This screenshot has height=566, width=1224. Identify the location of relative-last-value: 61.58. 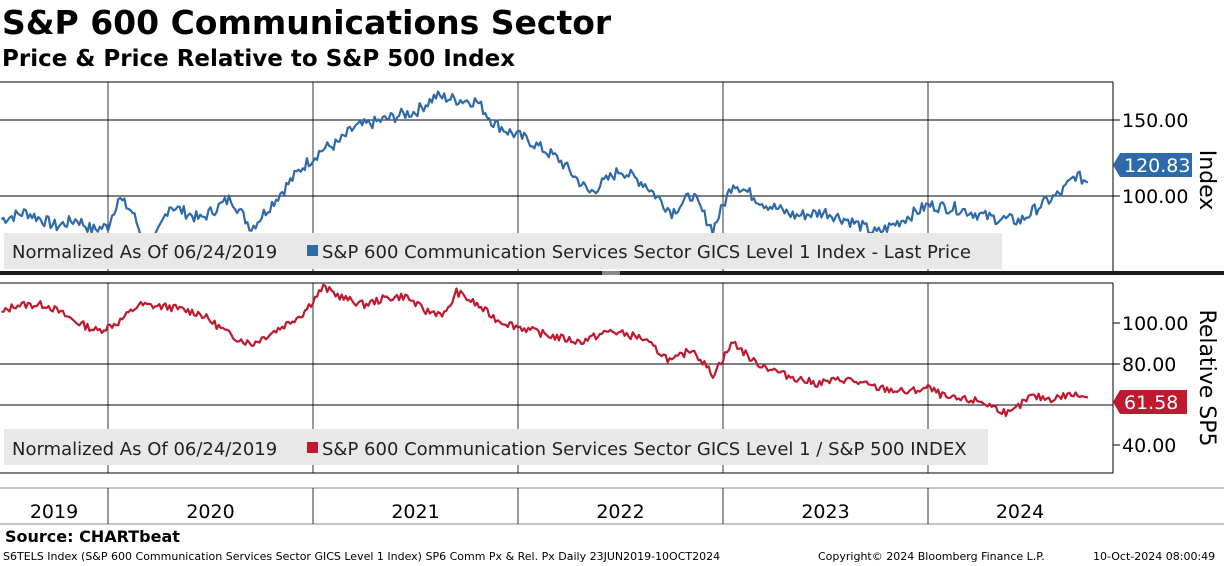
(1151, 403).